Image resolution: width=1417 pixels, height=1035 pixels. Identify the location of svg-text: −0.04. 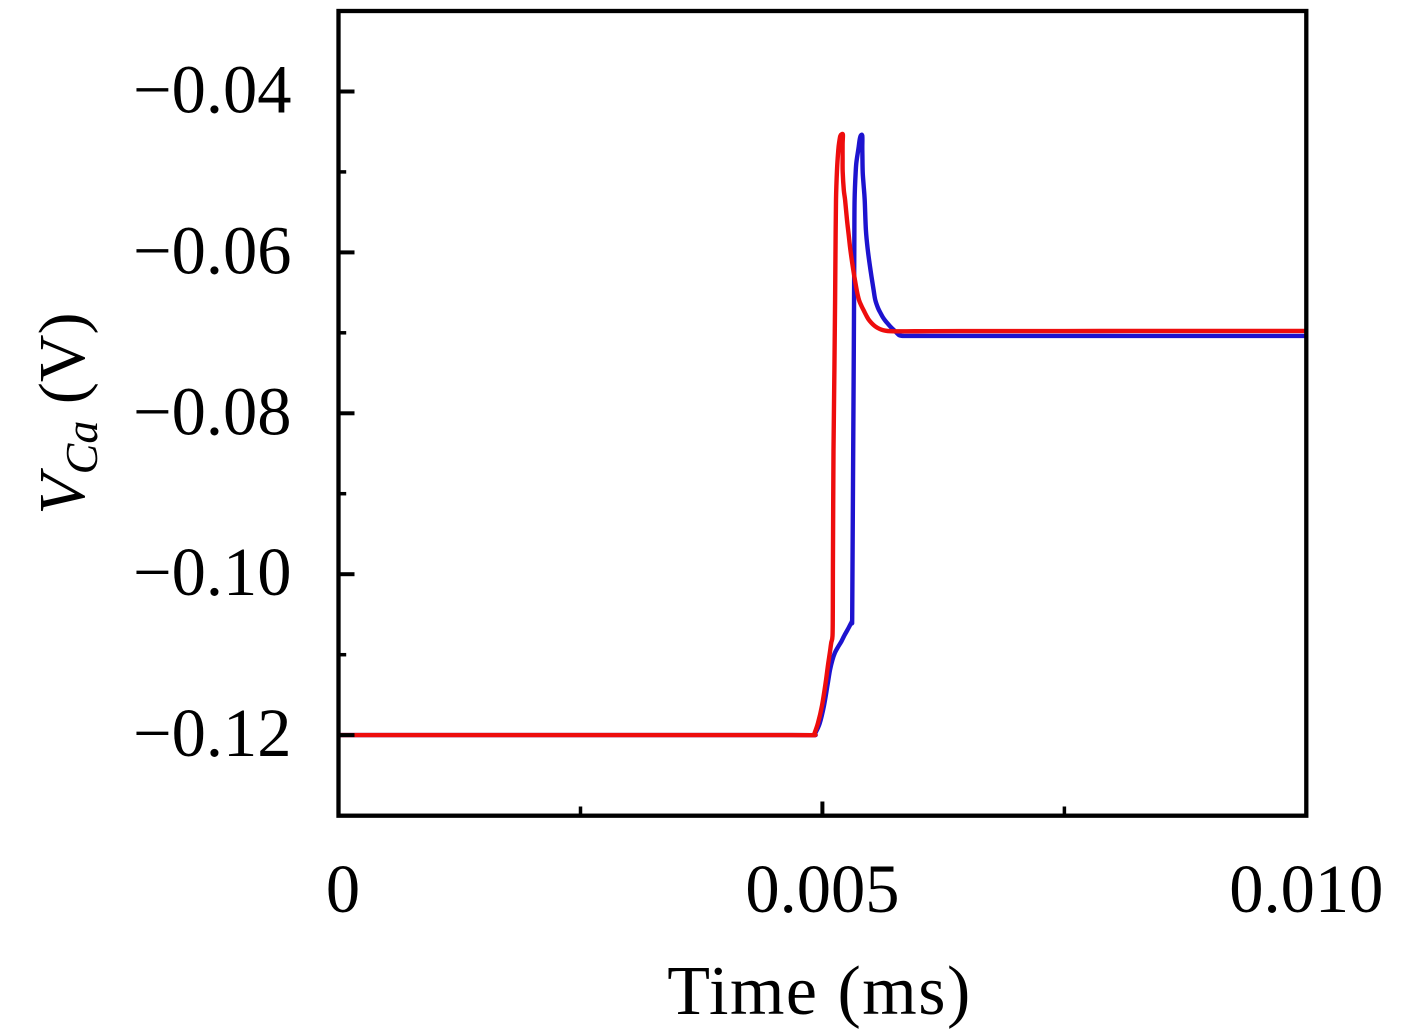
(212, 90).